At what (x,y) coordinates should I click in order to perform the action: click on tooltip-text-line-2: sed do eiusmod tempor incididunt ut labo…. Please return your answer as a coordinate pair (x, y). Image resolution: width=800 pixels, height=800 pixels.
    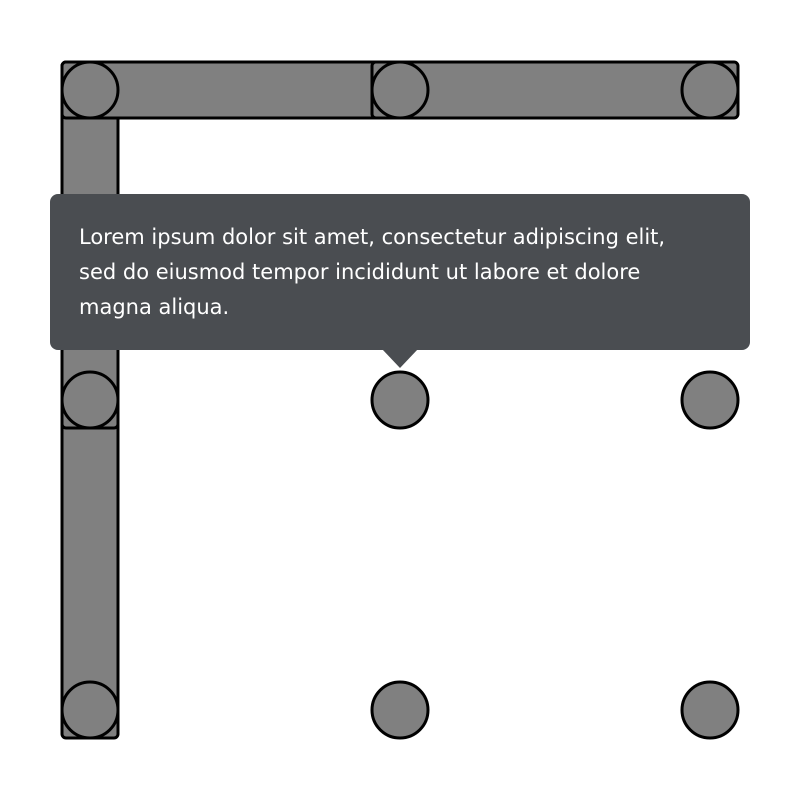
    Looking at the image, I should click on (360, 272).